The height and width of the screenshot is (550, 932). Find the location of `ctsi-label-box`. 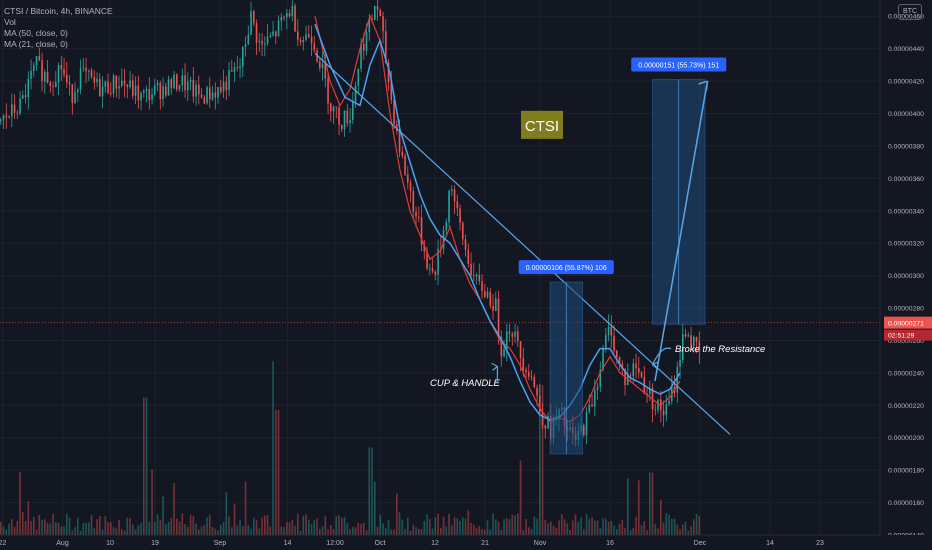

ctsi-label-box is located at coordinates (542, 124).